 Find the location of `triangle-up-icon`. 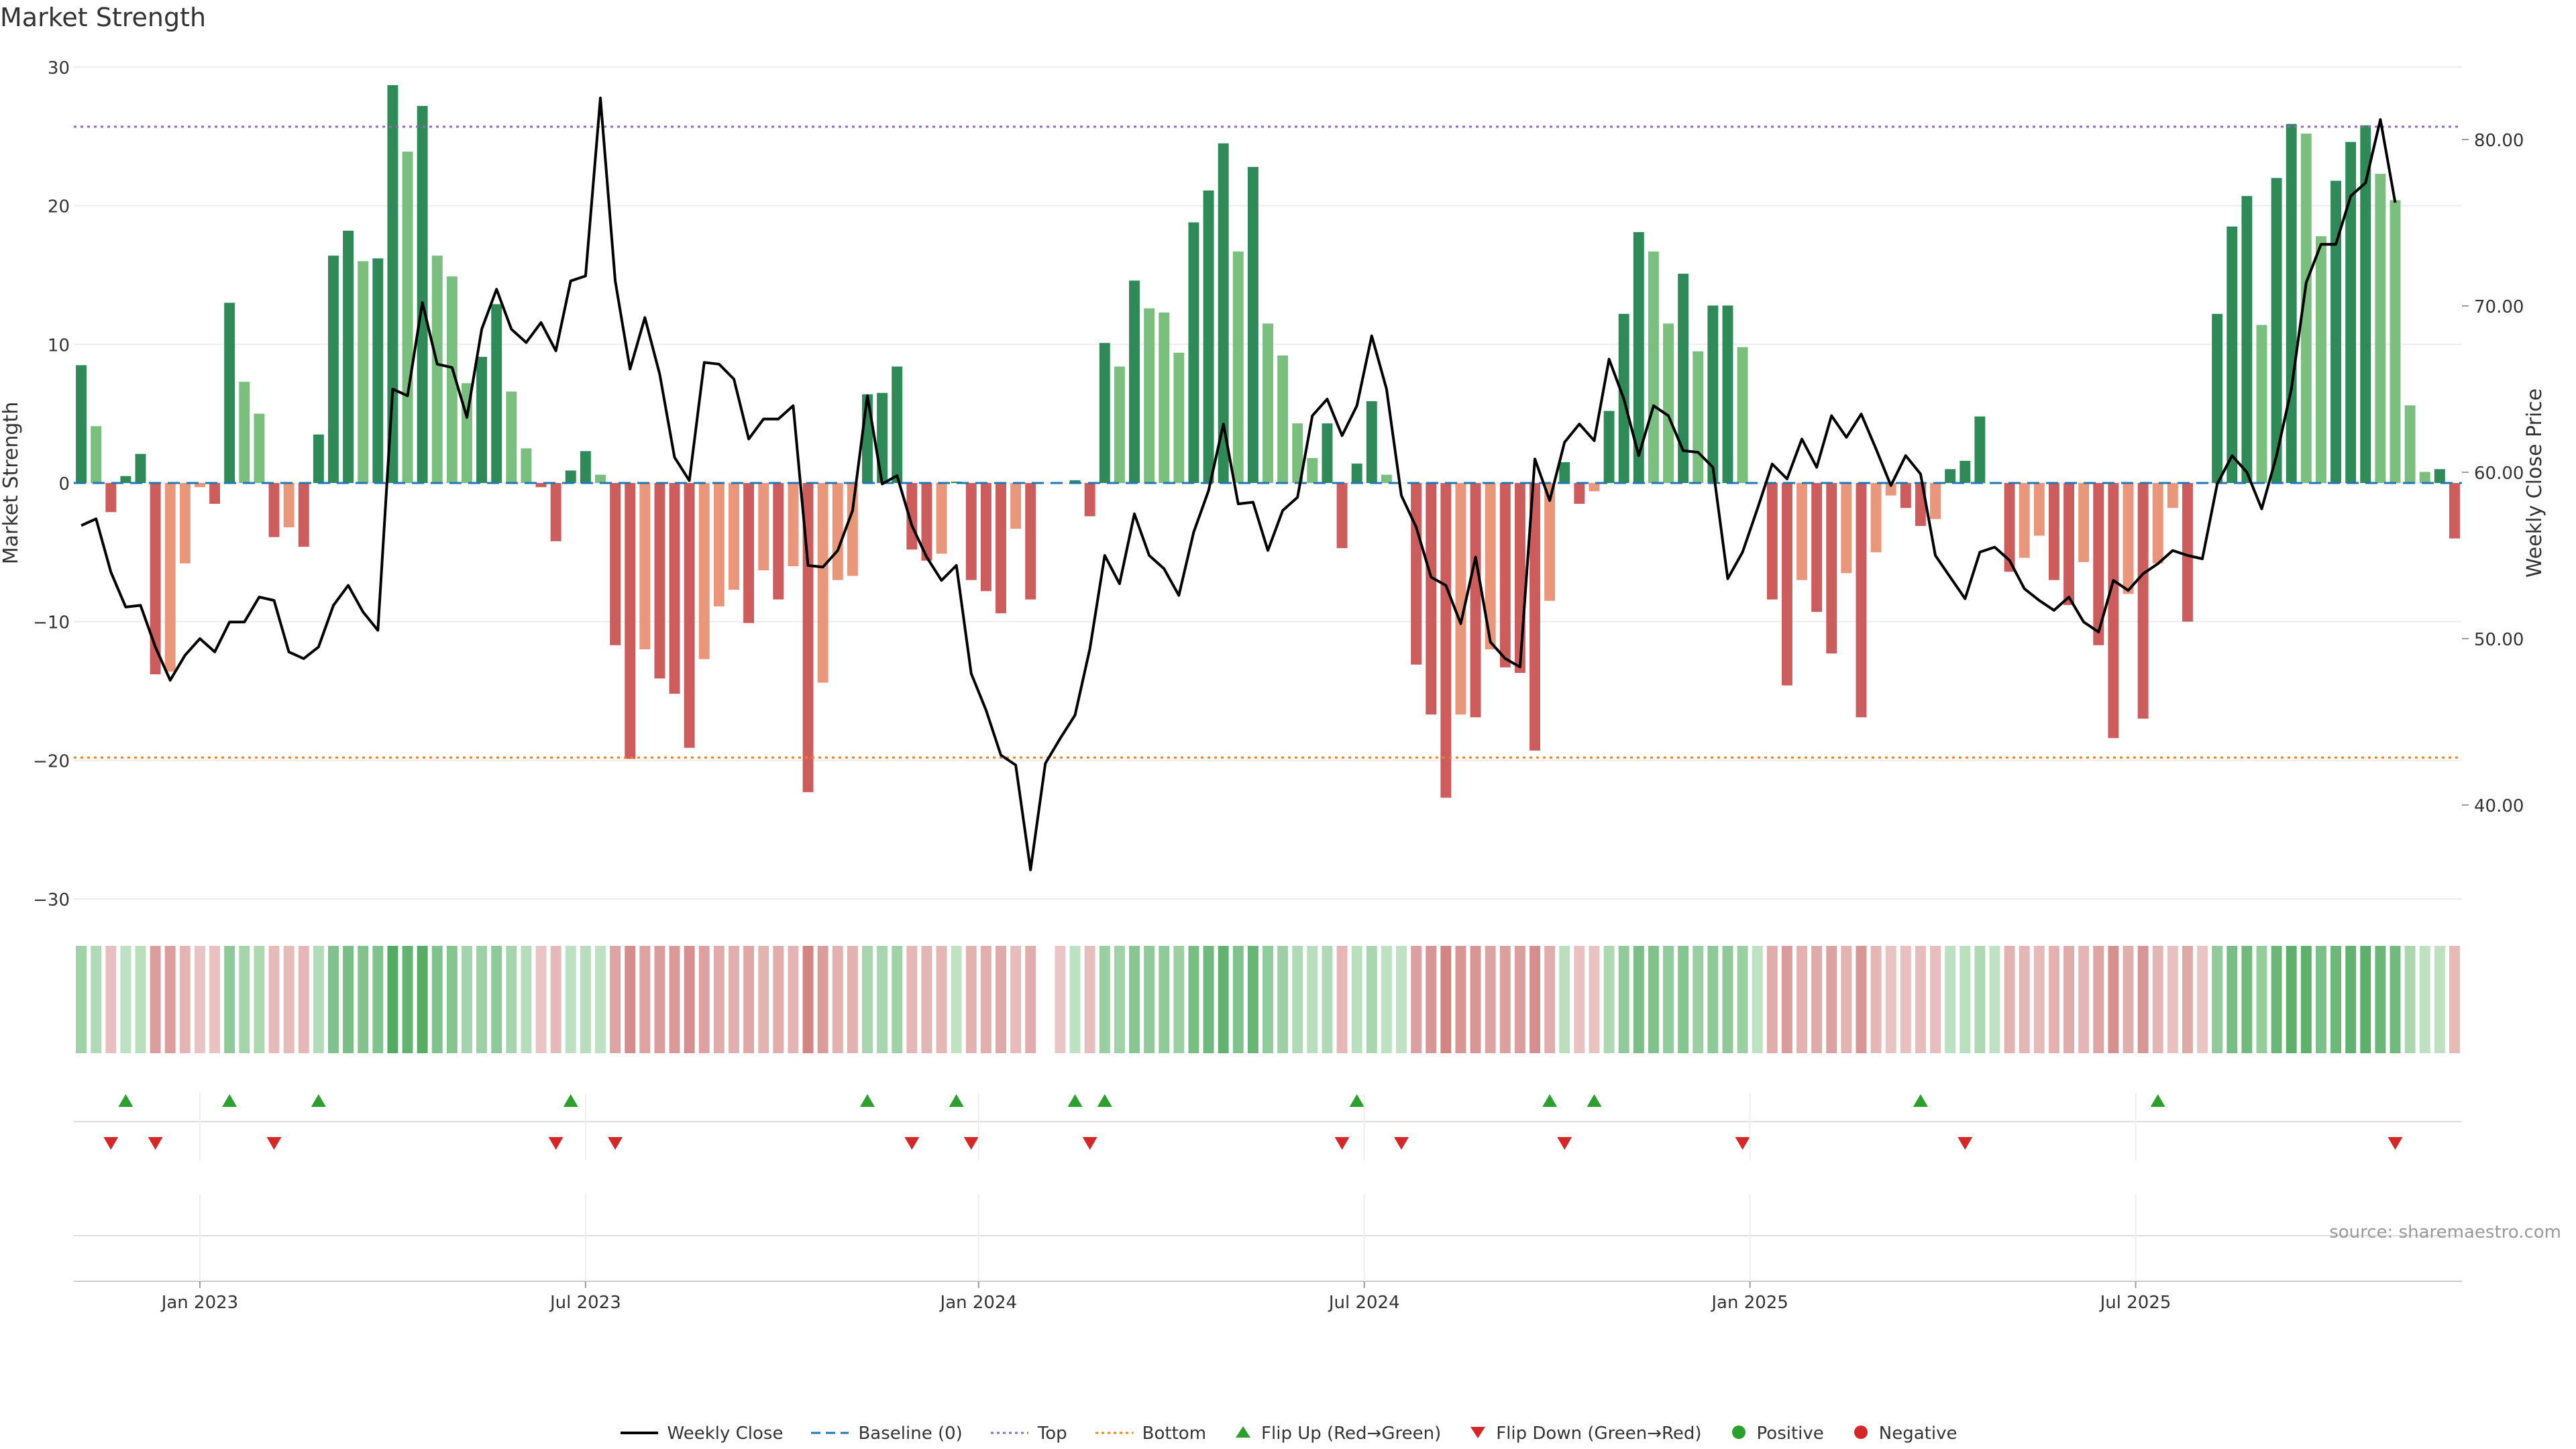

triangle-up-icon is located at coordinates (1243, 1434).